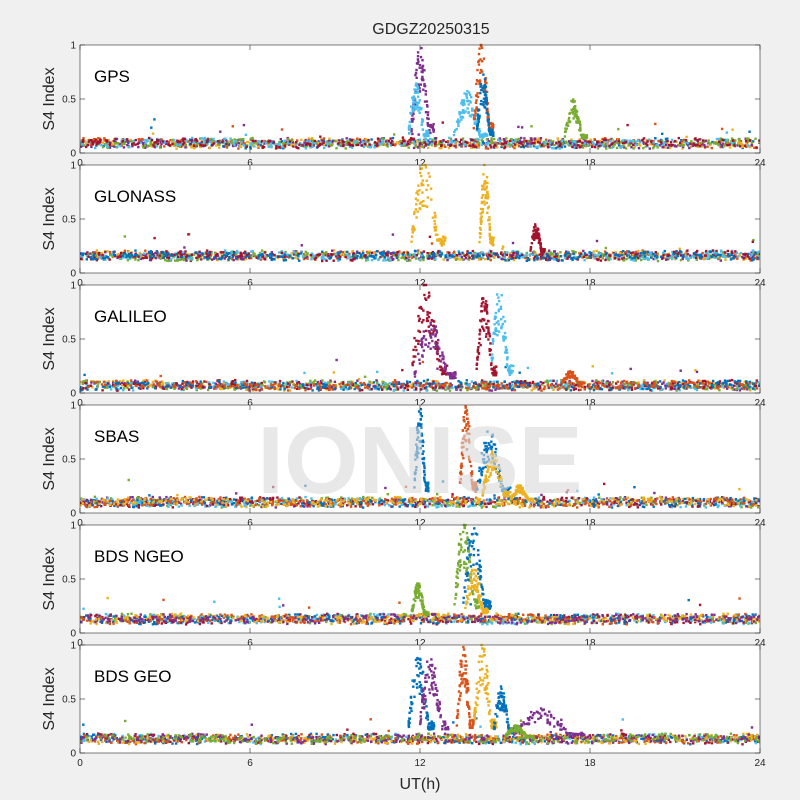 The width and height of the screenshot is (800, 800). I want to click on x-tick-label: 6, so click(250, 283).